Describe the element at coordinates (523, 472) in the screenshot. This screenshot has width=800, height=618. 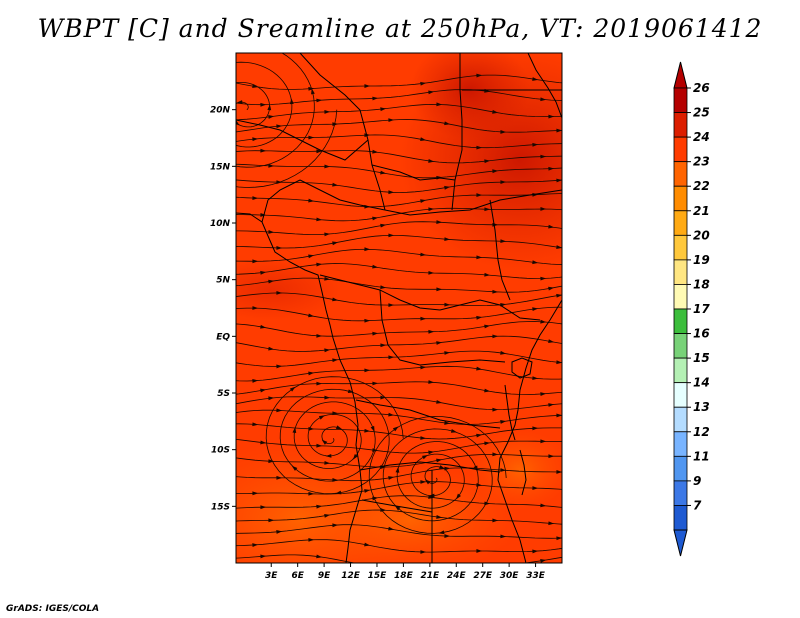
I see `lake-malawi` at that location.